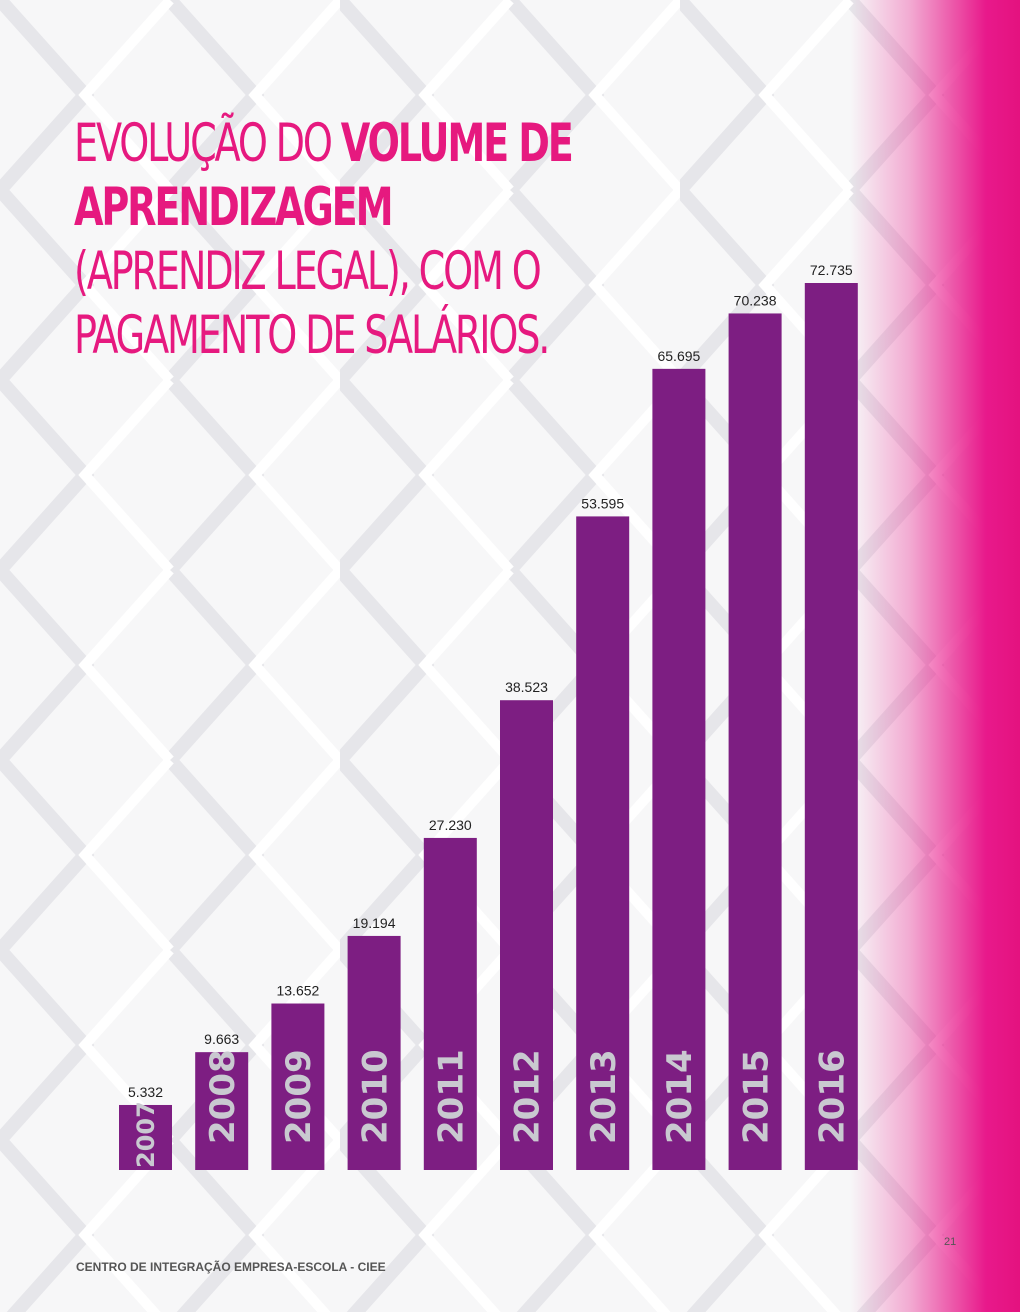  What do you see at coordinates (679, 769) in the screenshot?
I see `bar-2014` at bounding box center [679, 769].